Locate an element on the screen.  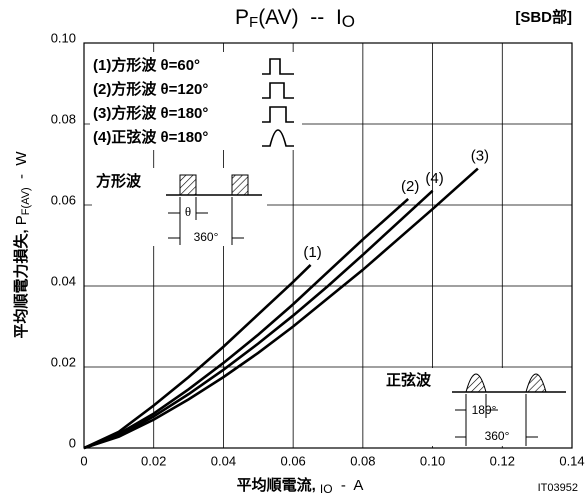
x-axis-label: 平均順電流, IO - A is located at coordinates (300, 486).